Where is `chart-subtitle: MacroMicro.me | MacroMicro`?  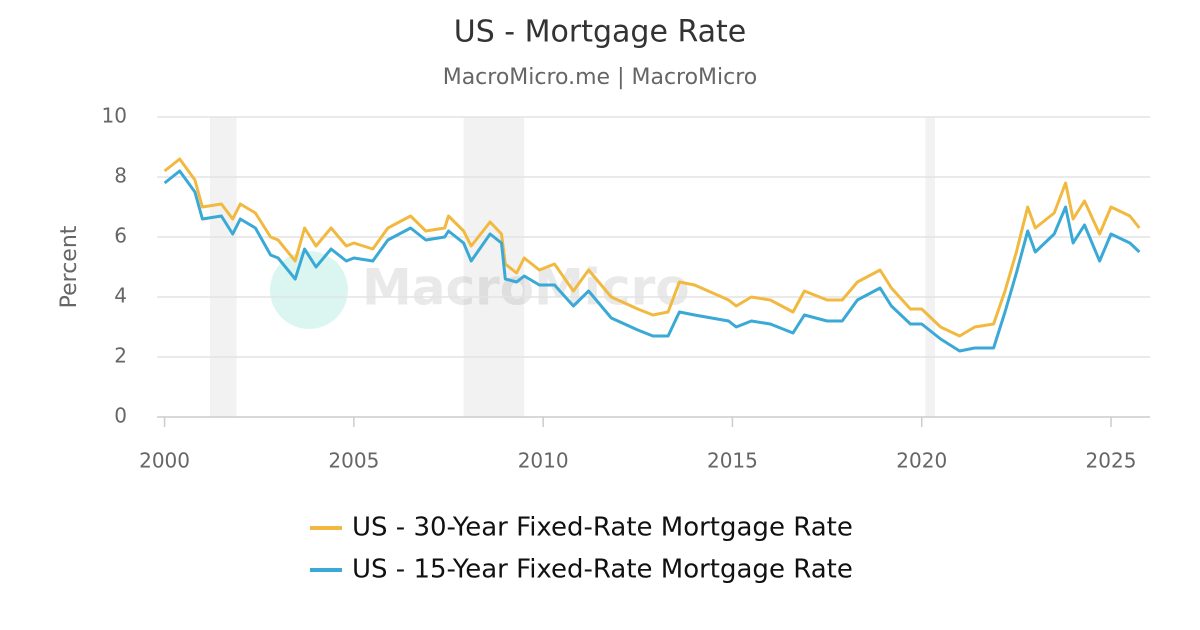
chart-subtitle: MacroMicro.me | MacroMicro is located at coordinates (600, 77).